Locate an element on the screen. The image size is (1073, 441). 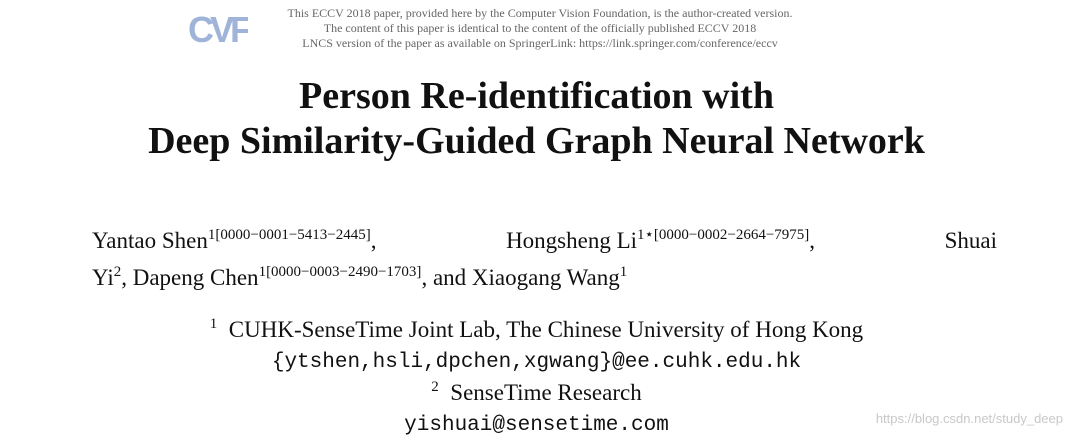
author-name: Yantao Shen is located at coordinates (150, 240).